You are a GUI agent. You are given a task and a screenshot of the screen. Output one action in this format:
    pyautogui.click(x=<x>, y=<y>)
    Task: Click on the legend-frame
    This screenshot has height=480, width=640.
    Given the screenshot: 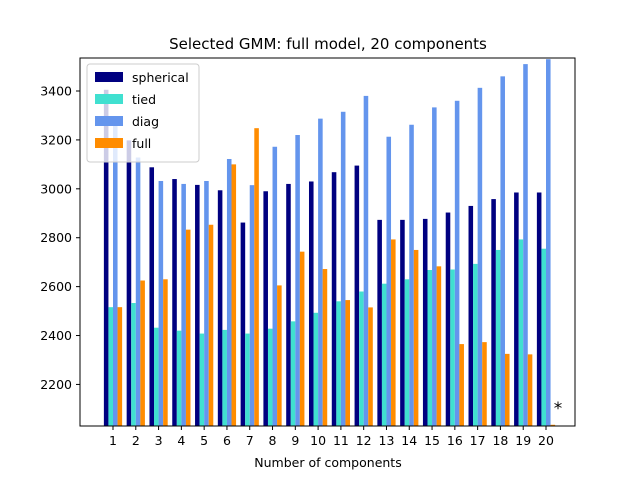 What is the action you would take?
    pyautogui.click(x=143, y=113)
    